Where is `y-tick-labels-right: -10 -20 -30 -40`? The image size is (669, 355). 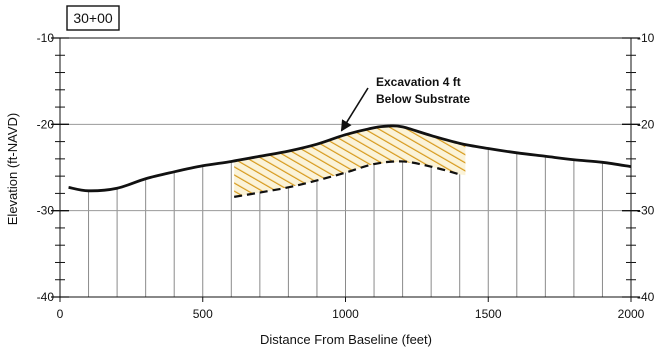 y-tick-labels-right: -10 -20 -30 -40 is located at coordinates (646, 167).